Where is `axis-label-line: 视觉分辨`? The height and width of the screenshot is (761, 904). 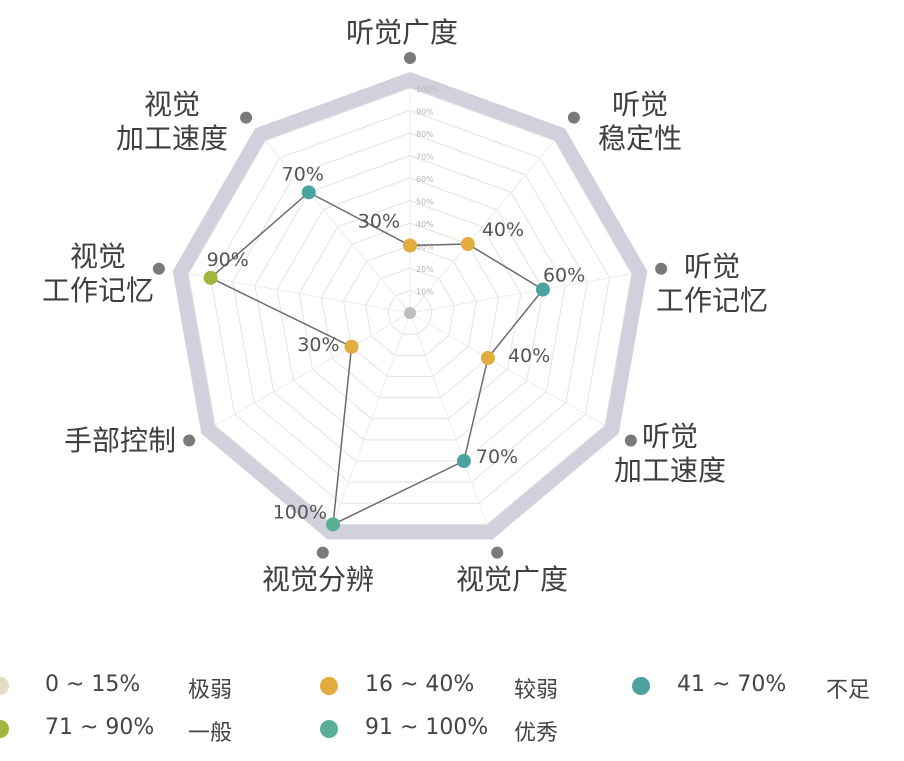 axis-label-line: 视觉分辨 is located at coordinates (317, 579).